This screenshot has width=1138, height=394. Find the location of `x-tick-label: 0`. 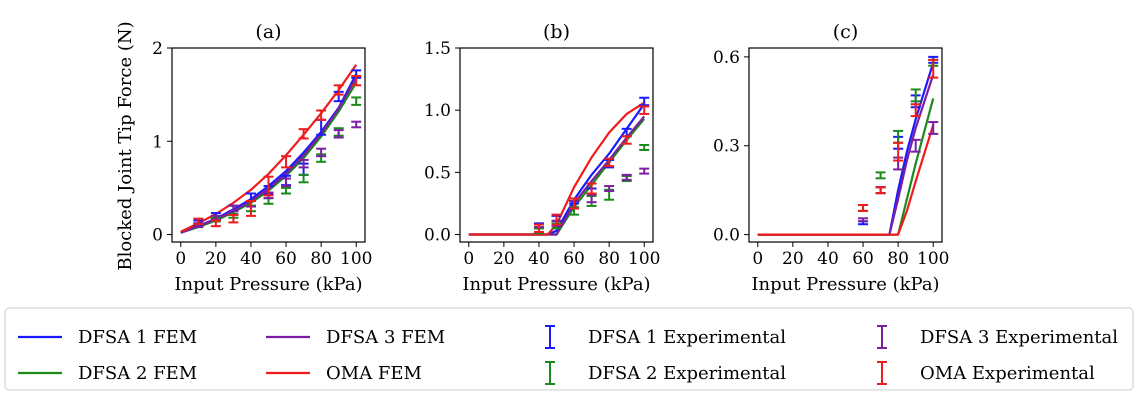

x-tick-label: 0 is located at coordinates (468, 259).